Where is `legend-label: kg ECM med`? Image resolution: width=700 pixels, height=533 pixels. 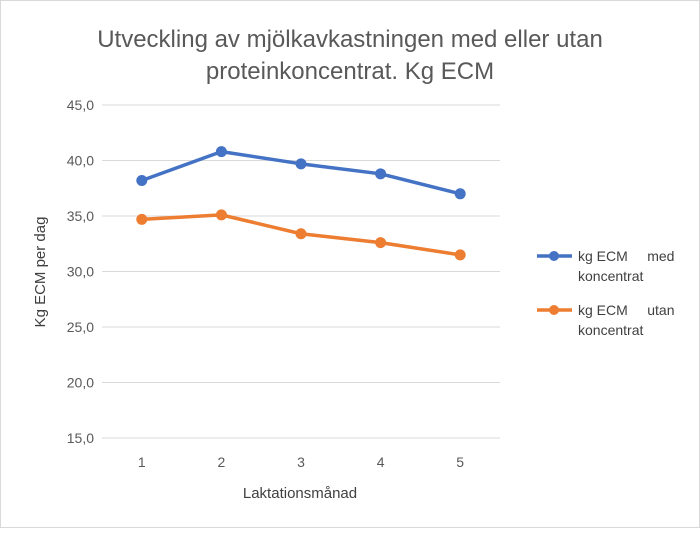
legend-label: kg ECM med is located at coordinates (626, 256).